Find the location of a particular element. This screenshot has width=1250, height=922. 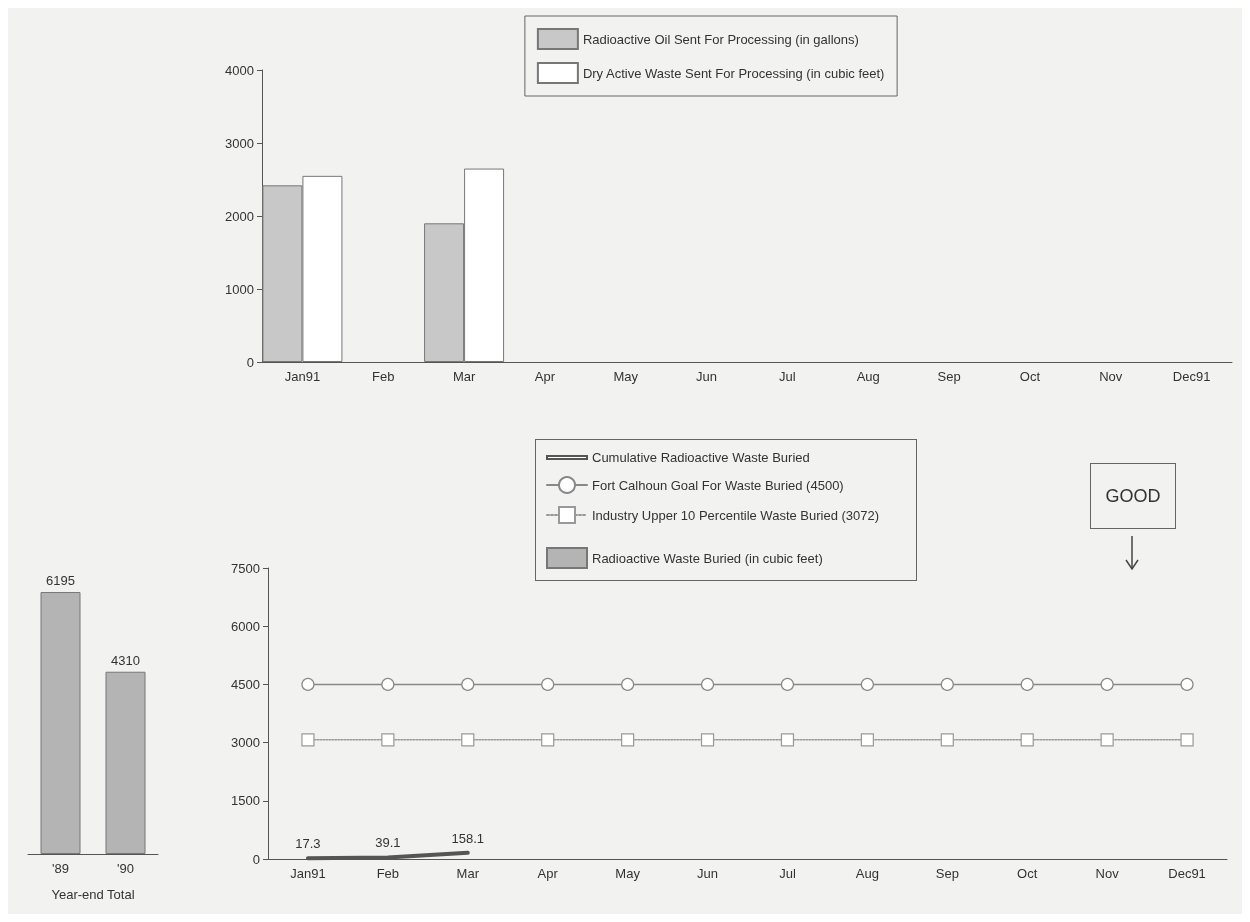

legend-label: Cumulative Radioactive Waste Buried is located at coordinates (701, 457).